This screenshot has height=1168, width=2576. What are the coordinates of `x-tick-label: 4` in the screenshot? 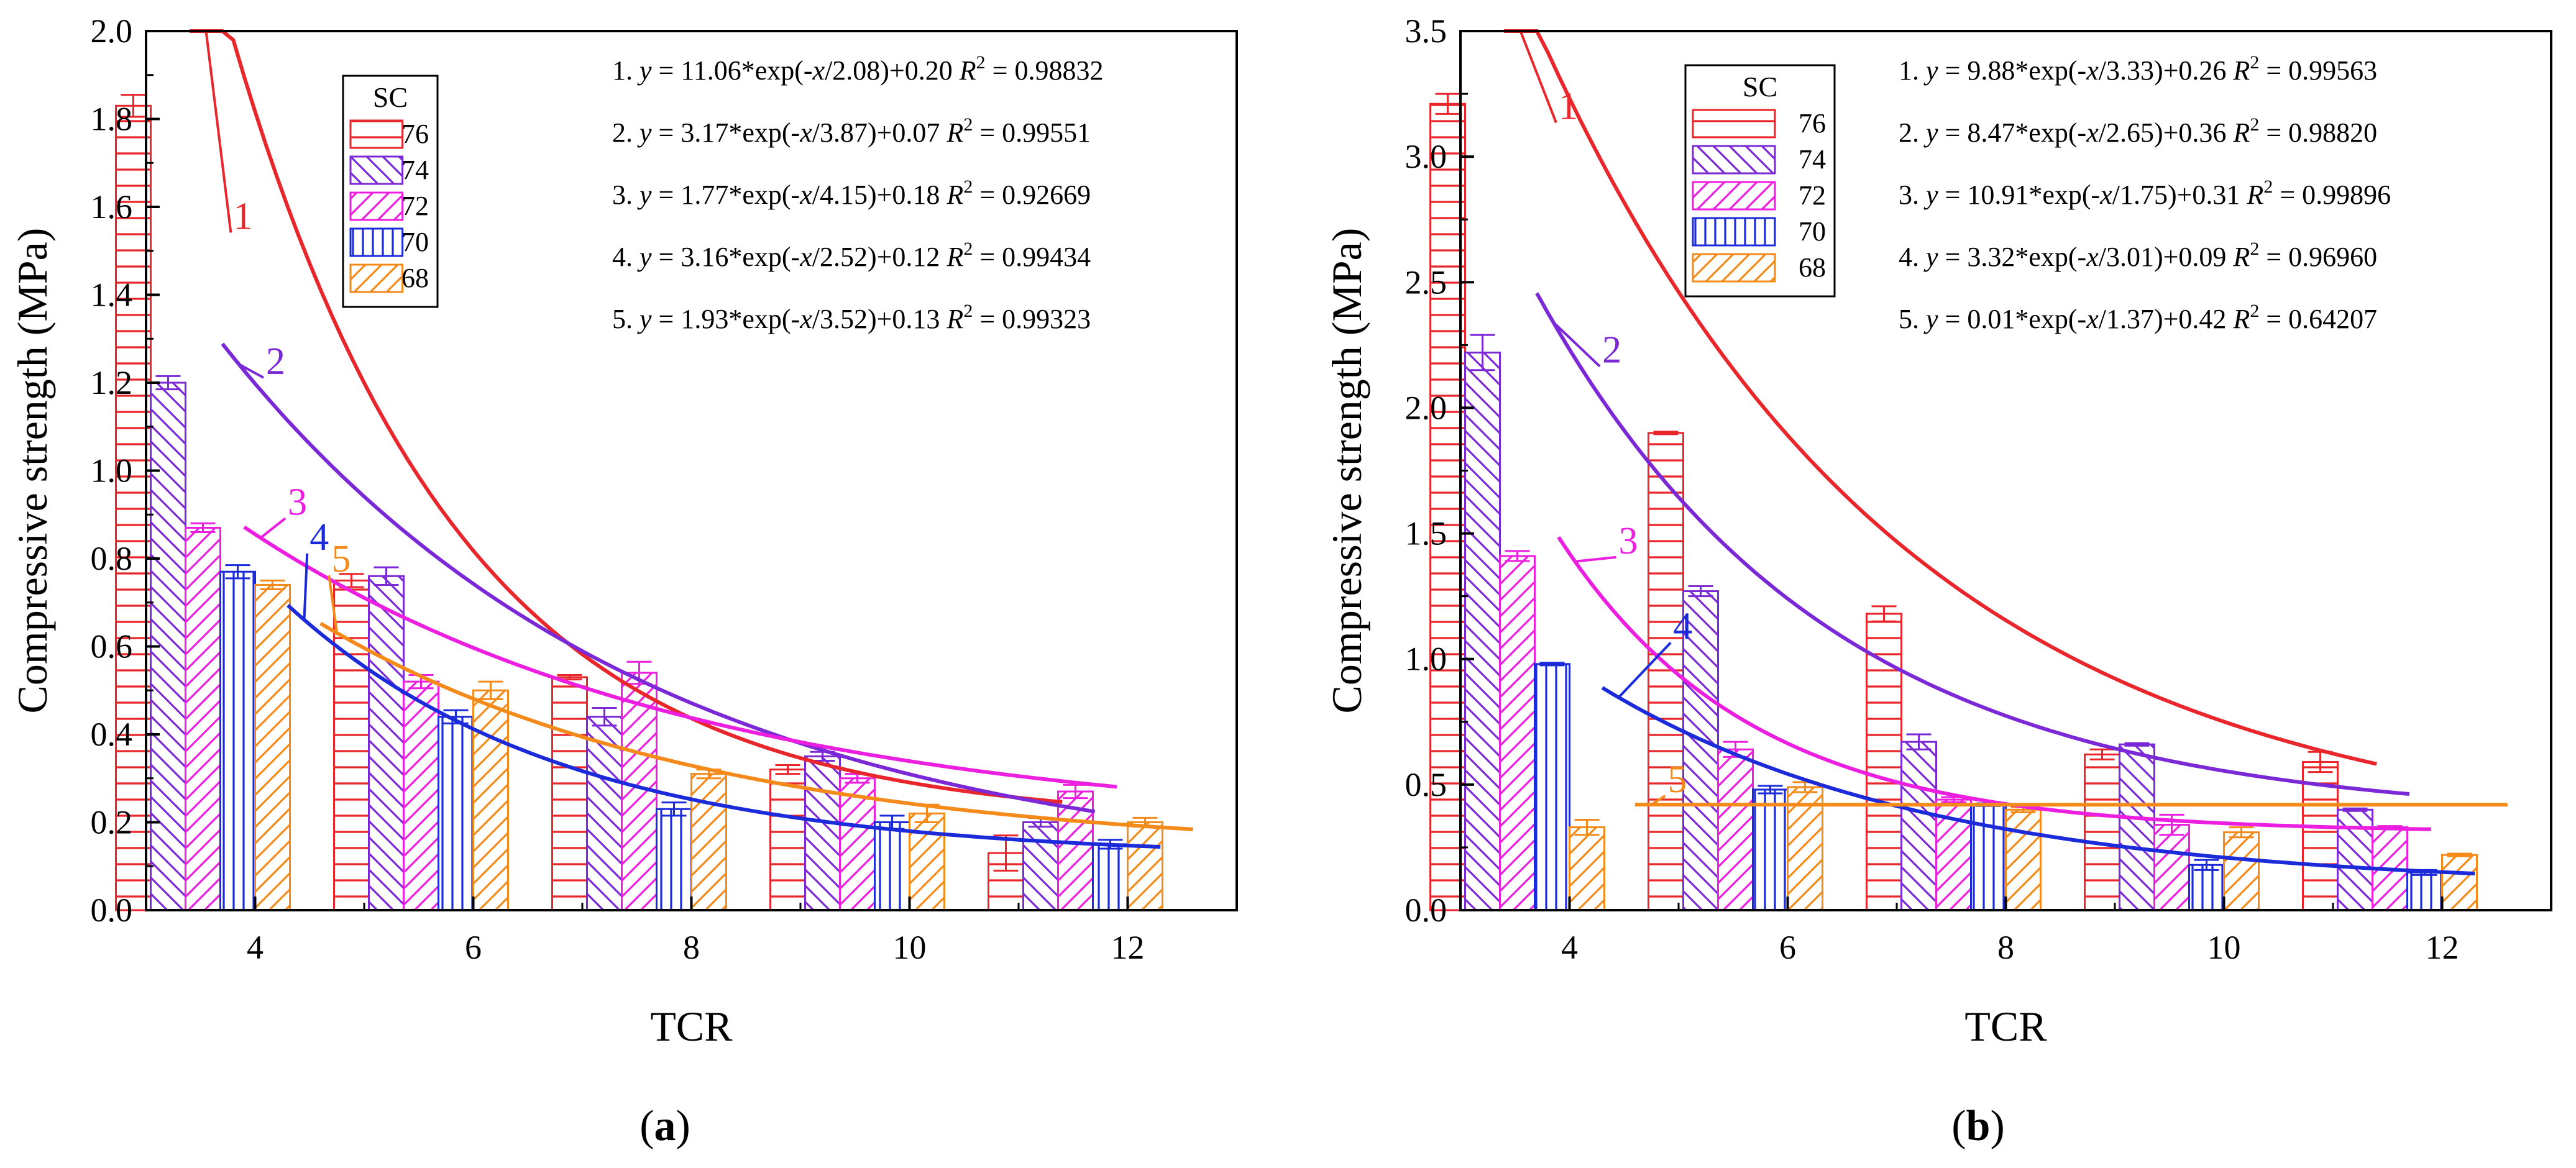 It's located at (1569, 947).